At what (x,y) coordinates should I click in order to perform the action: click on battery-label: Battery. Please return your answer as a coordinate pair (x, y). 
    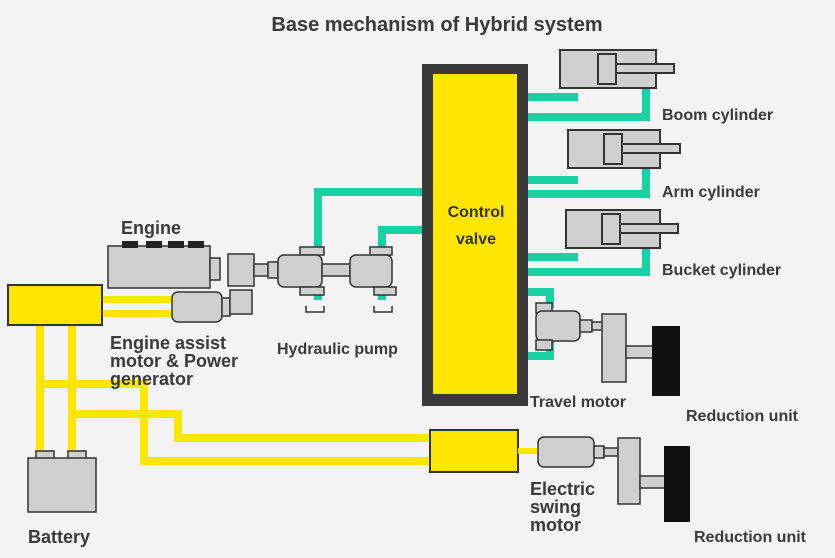
    Looking at the image, I should click on (59, 537).